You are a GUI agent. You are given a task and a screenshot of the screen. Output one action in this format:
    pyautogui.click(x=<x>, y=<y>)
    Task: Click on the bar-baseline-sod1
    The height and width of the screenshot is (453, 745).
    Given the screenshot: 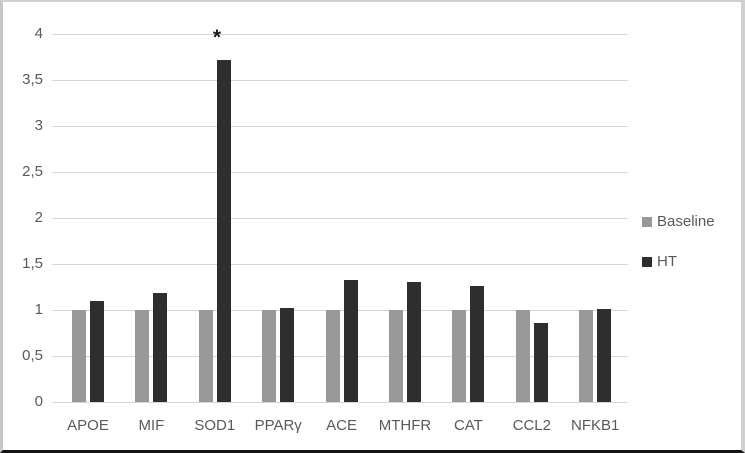 What is the action you would take?
    pyautogui.click(x=205, y=356)
    